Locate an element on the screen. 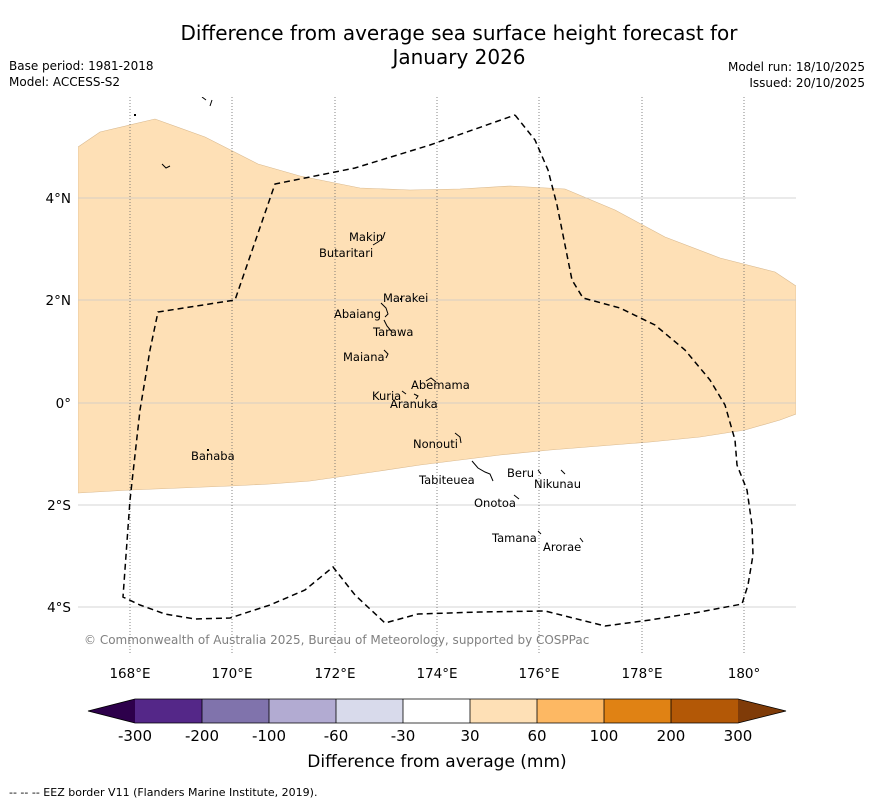 This screenshot has height=804, width=873. lon-tick: 174°E is located at coordinates (436, 674).